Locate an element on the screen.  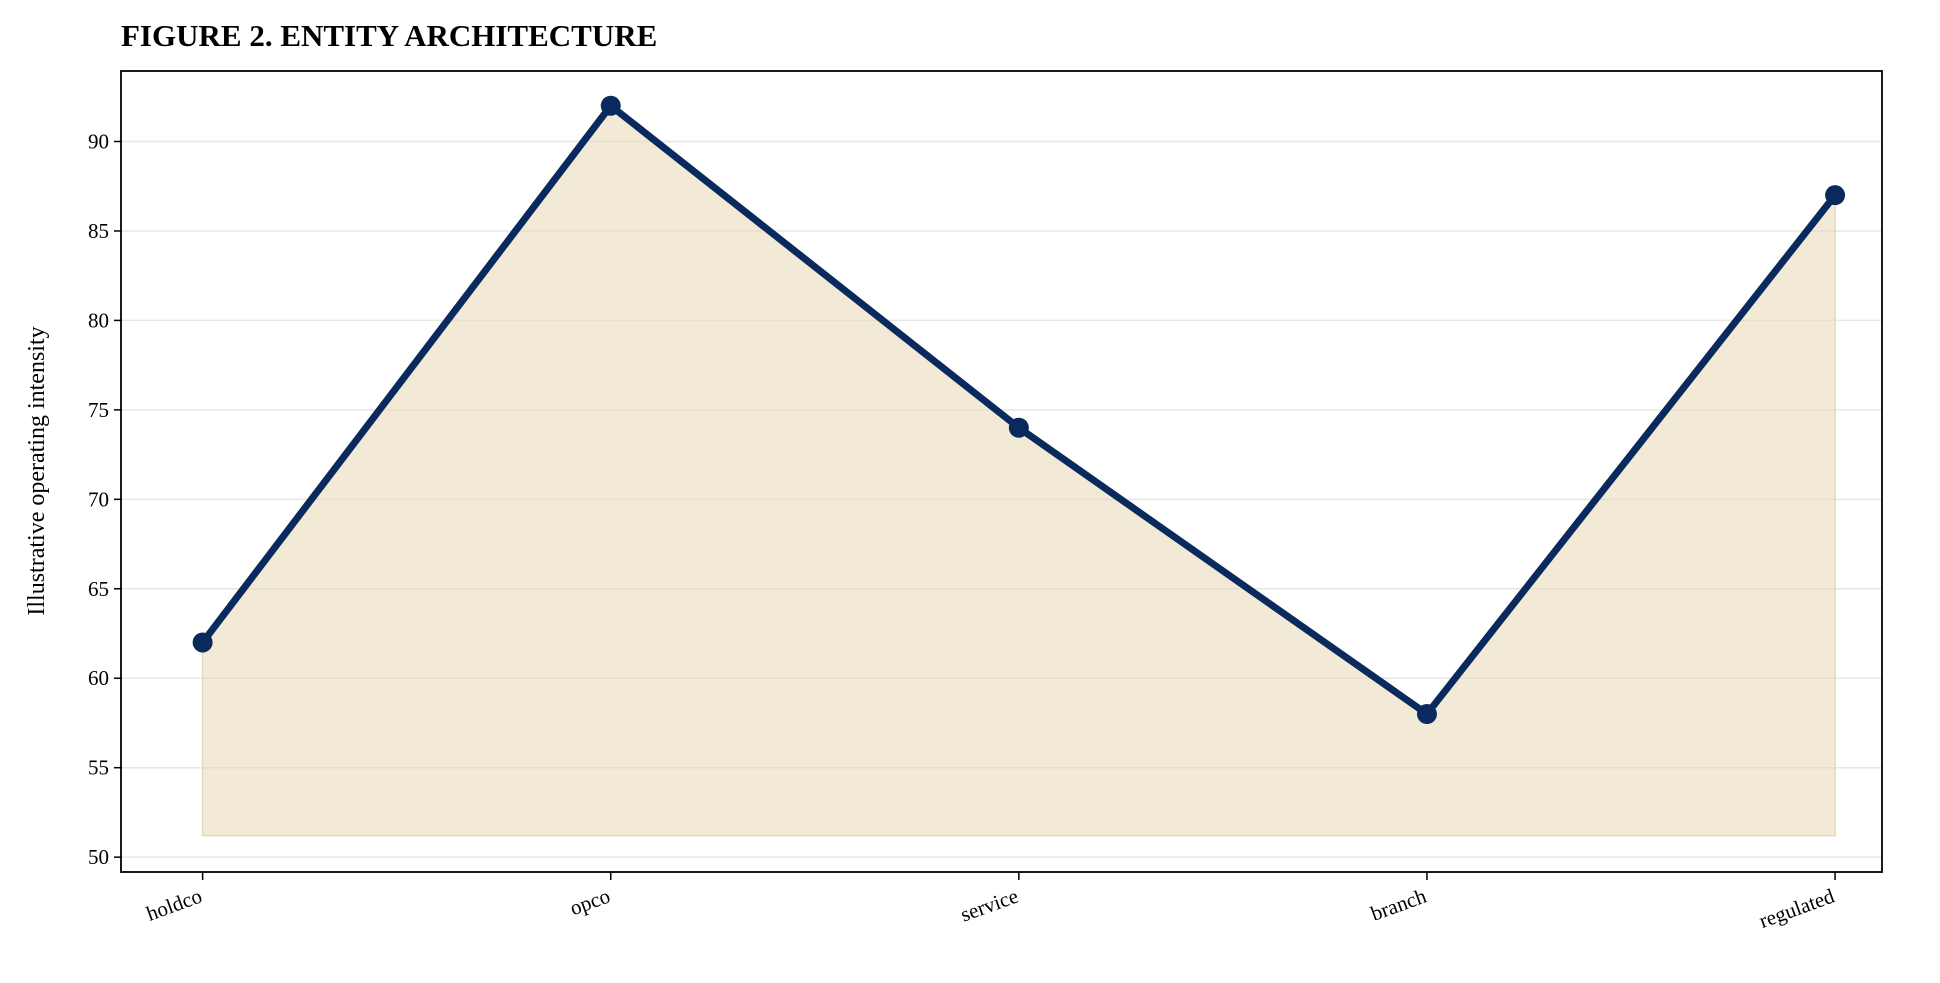
y-tick-label: 60 is located at coordinates (98, 678).